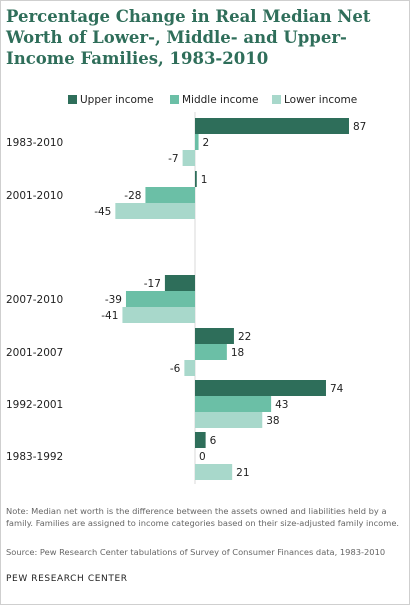  I want to click on bar-middle-income-1992-2001, so click(233, 404).